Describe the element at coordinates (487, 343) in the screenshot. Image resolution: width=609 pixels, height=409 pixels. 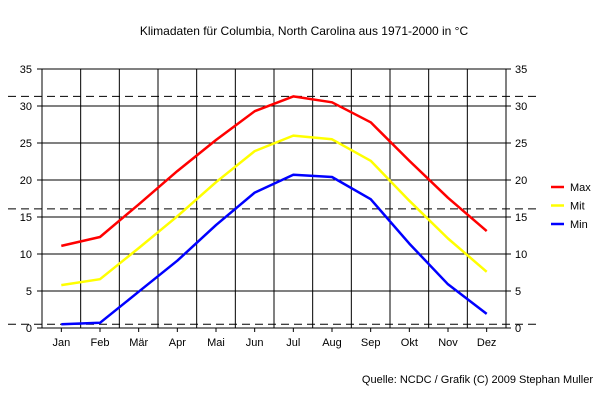
I see `x-tick-label: Dez` at that location.